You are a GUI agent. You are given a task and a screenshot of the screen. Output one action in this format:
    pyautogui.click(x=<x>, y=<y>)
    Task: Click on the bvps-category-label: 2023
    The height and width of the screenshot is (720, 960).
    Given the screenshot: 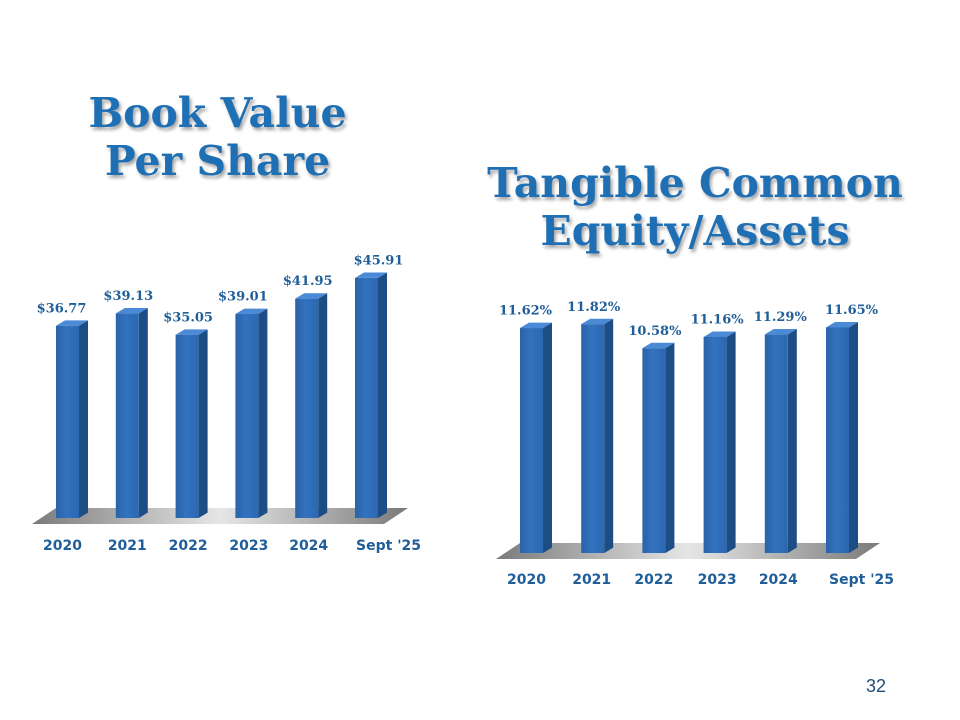 What is the action you would take?
    pyautogui.click(x=248, y=546)
    